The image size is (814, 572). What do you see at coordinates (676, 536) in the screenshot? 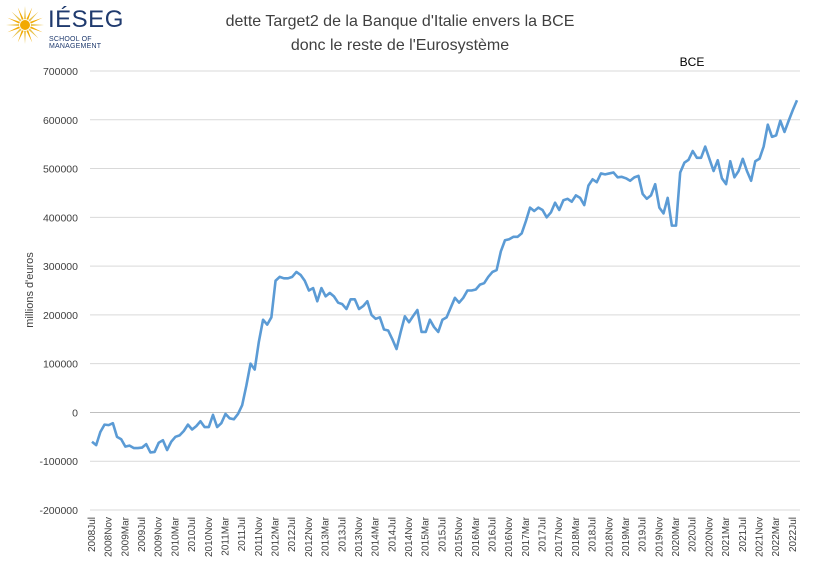
I see `x-tick-label: 2020Mar` at bounding box center [676, 536].